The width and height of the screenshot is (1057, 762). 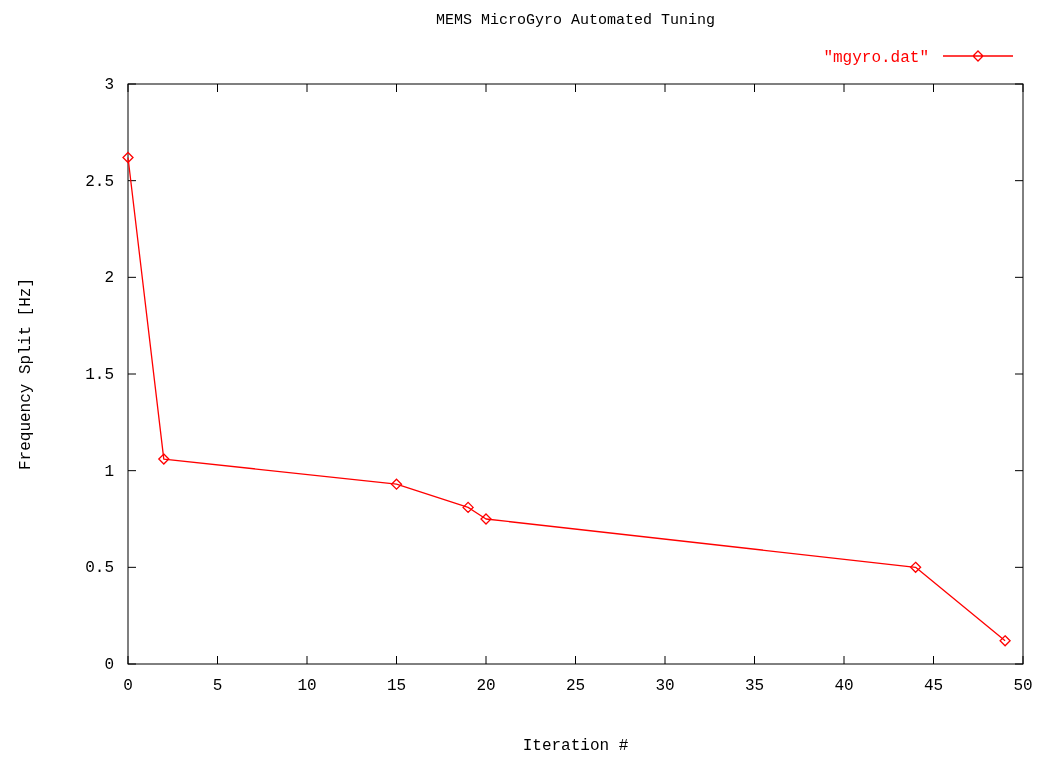 What do you see at coordinates (665, 686) in the screenshot?
I see `x-tick-label: 30` at bounding box center [665, 686].